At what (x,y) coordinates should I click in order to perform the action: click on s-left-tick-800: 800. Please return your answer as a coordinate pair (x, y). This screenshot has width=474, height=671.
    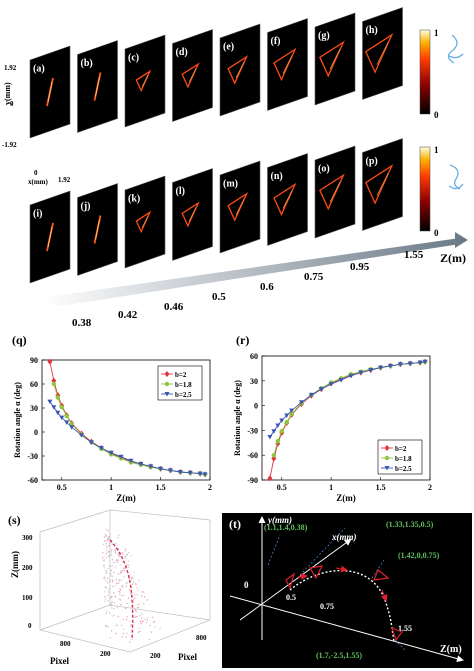
    Looking at the image, I should click on (65, 644).